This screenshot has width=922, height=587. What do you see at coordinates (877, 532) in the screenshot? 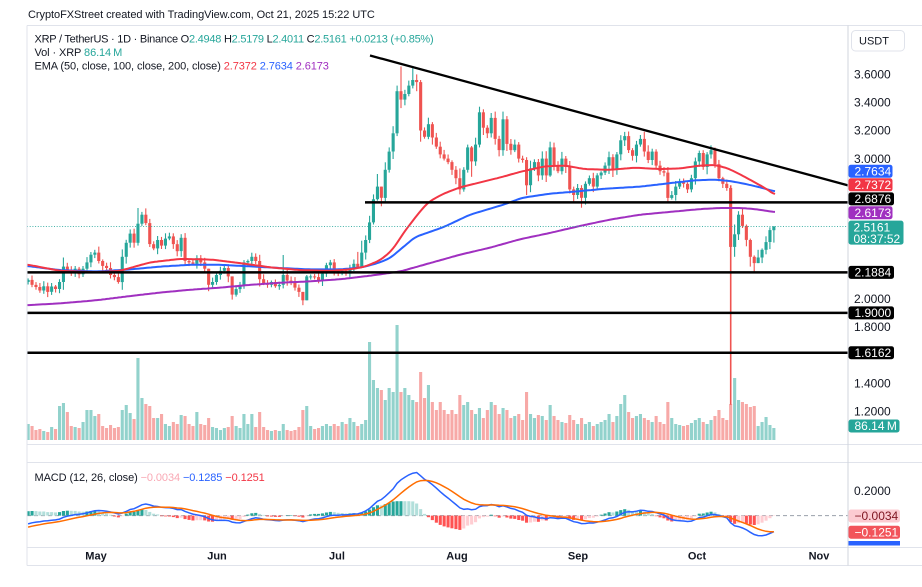
I see `svg-text: −0.1251` at bounding box center [877, 532].